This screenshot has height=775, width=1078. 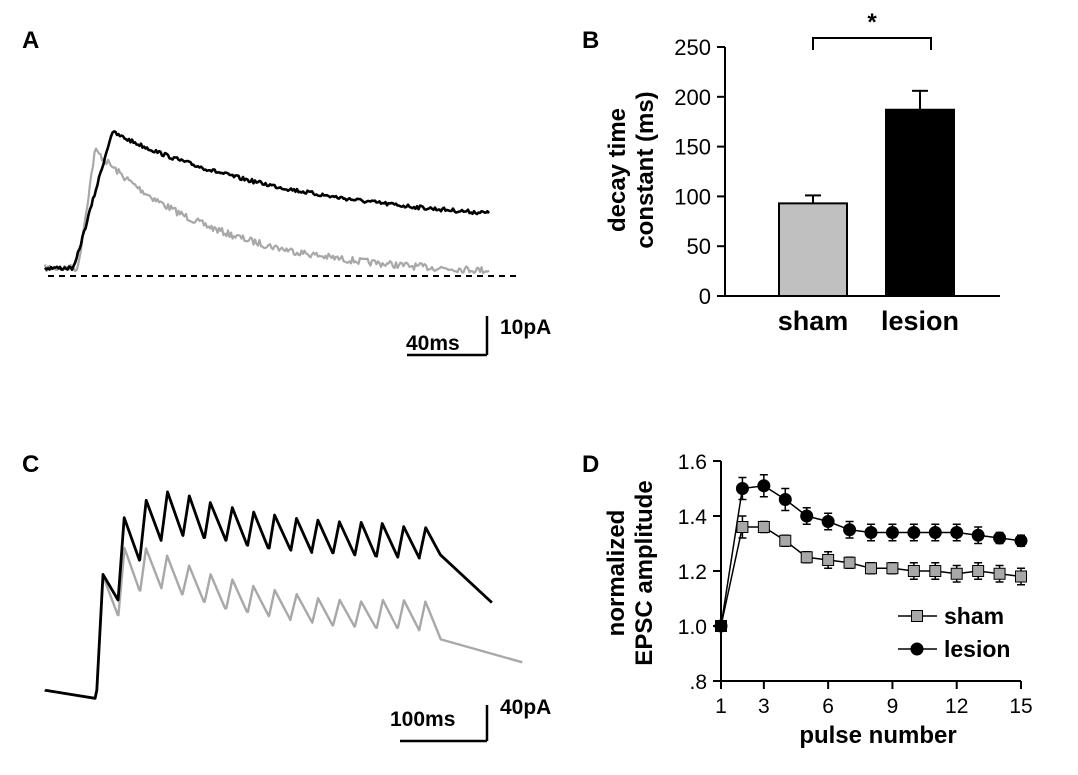 What do you see at coordinates (699, 246) in the screenshot?
I see `b-ytick-label: 50` at bounding box center [699, 246].